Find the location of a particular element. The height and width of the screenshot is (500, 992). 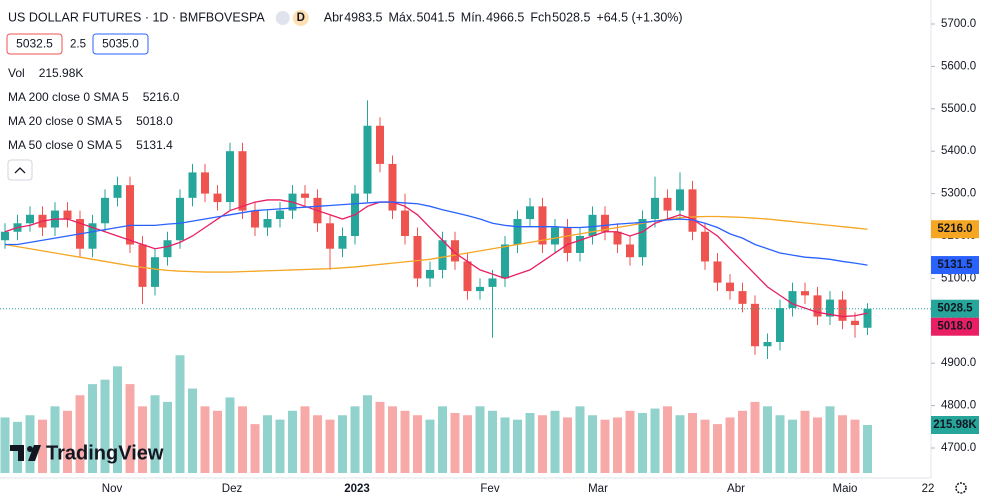

settings-icon is located at coordinates (961, 488).